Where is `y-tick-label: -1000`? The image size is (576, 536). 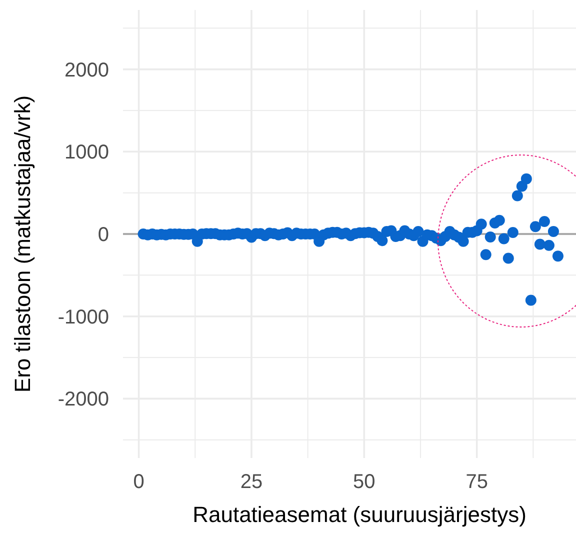
y-tick-label: -1000 is located at coordinates (83, 317).